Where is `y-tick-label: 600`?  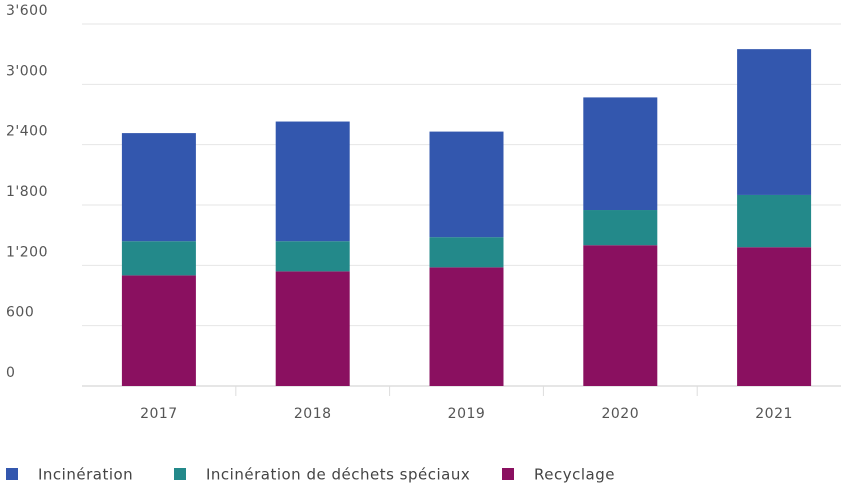
y-tick-label: 600 is located at coordinates (20, 313).